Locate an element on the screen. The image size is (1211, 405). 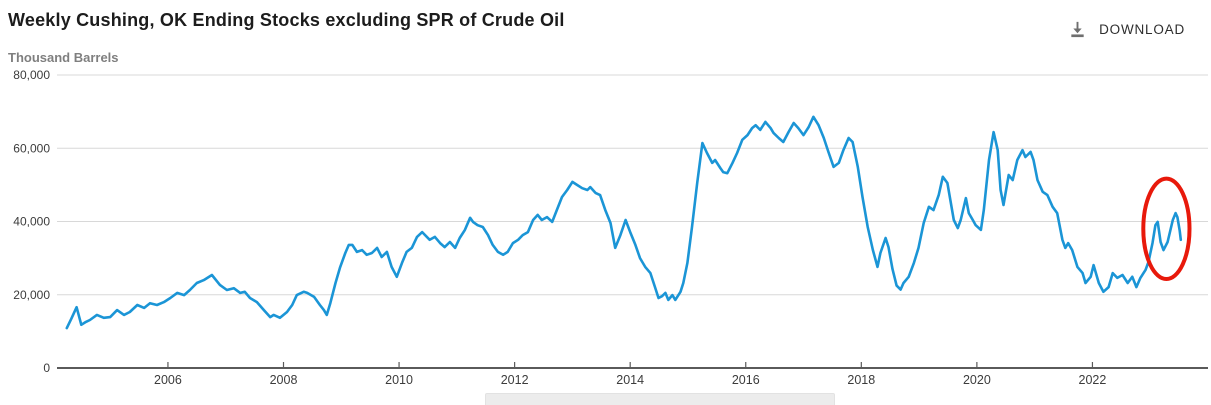
x-tick-label: 2016 is located at coordinates (746, 380).